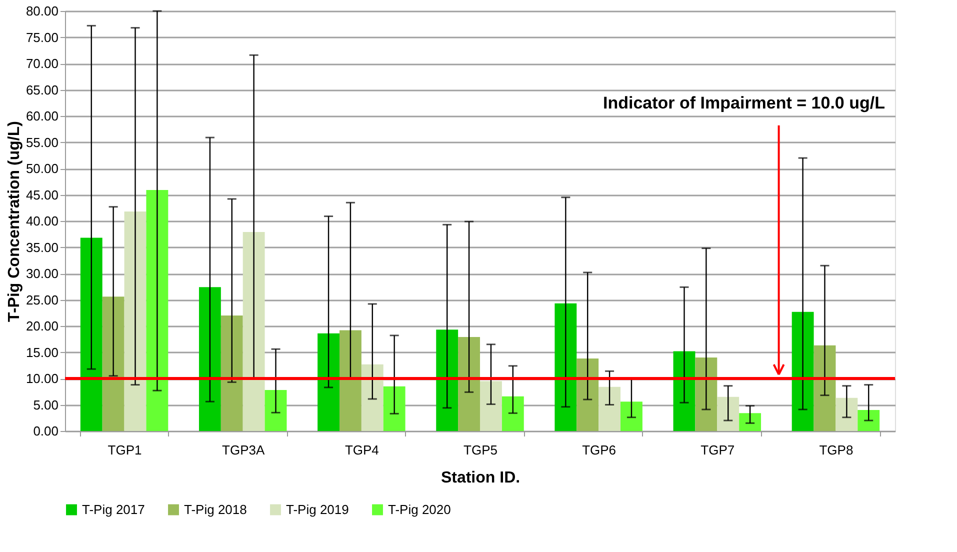  What do you see at coordinates (42, 273) in the screenshot?
I see `y-tick-label: 30.00` at bounding box center [42, 273].